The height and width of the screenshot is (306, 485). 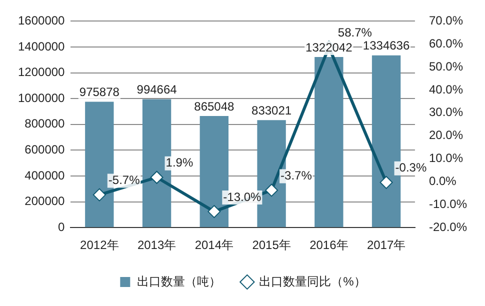 I want to click on y-tick-label: 200000, so click(x=45, y=201).